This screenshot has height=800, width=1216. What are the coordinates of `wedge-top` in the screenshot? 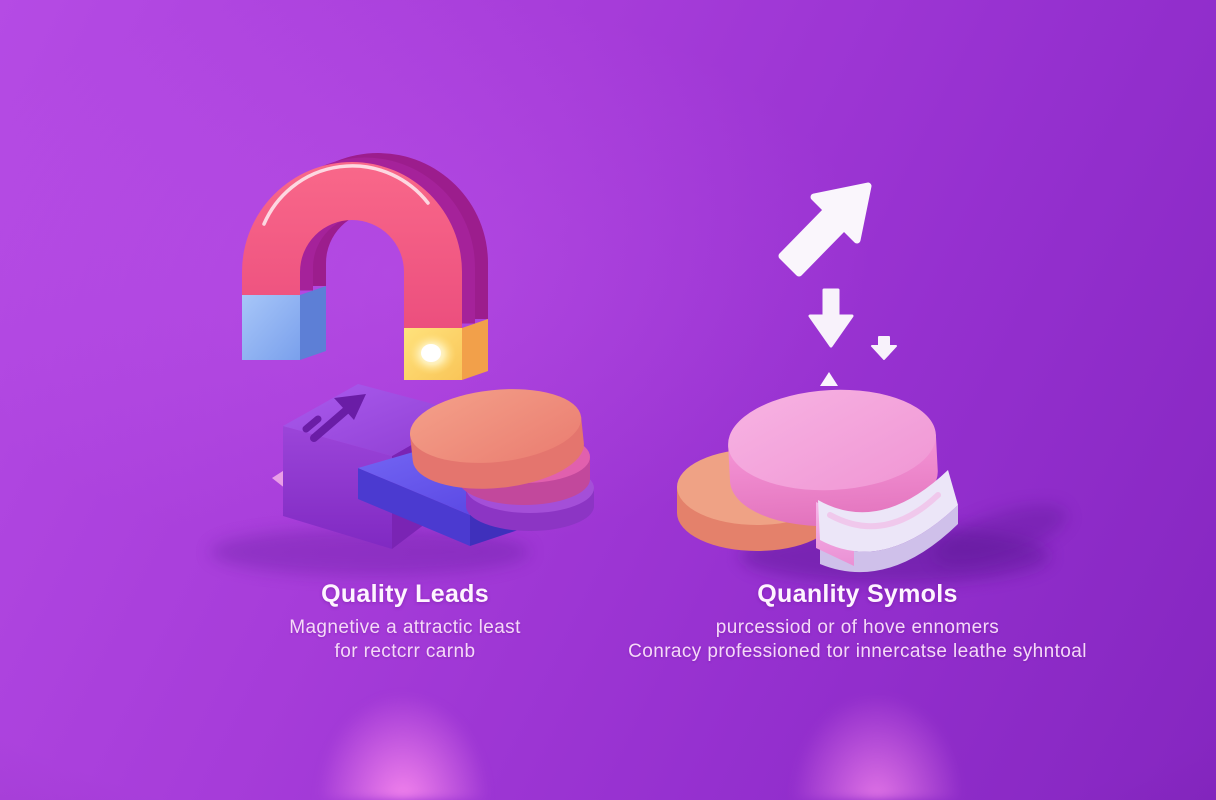 It's located at (888, 511).